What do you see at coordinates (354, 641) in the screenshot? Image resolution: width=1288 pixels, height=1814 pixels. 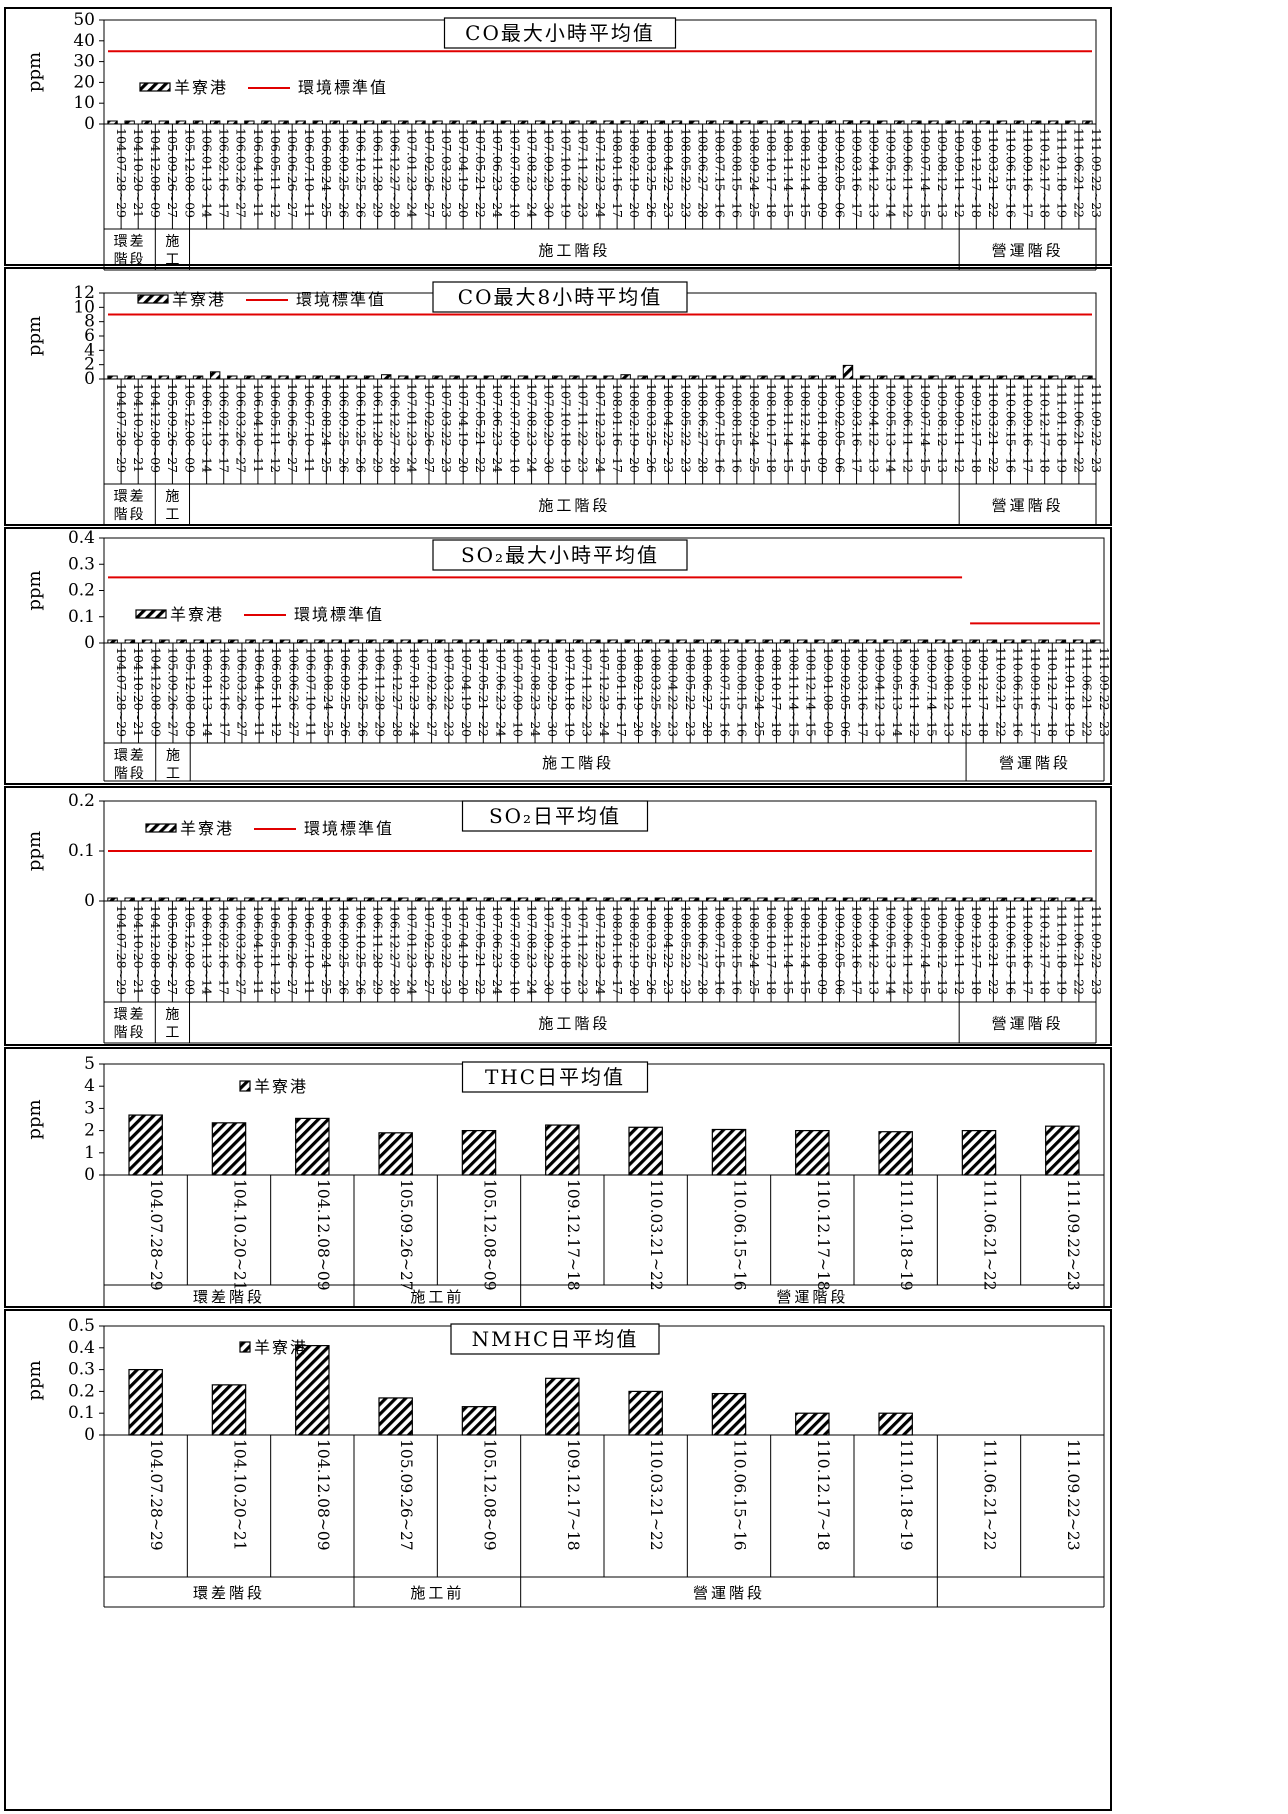 I see `bar-106.10.25~26` at bounding box center [354, 641].